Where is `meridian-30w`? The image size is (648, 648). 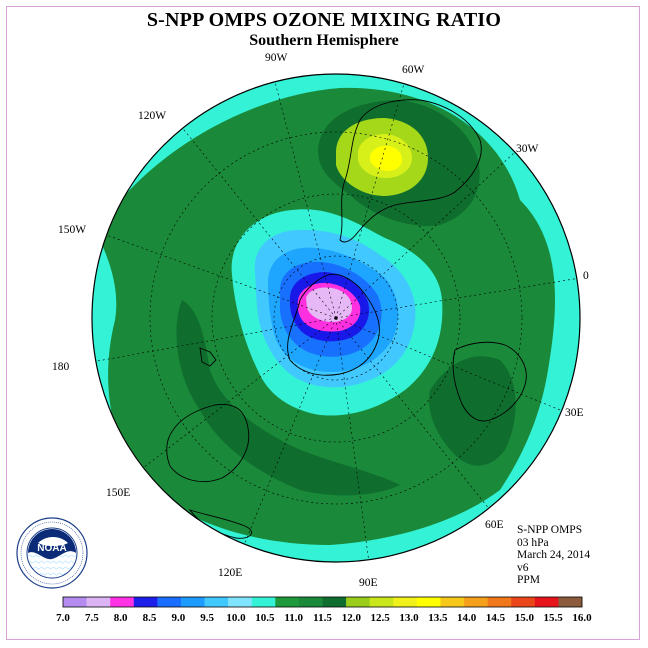
meridian-30w is located at coordinates (425, 235).